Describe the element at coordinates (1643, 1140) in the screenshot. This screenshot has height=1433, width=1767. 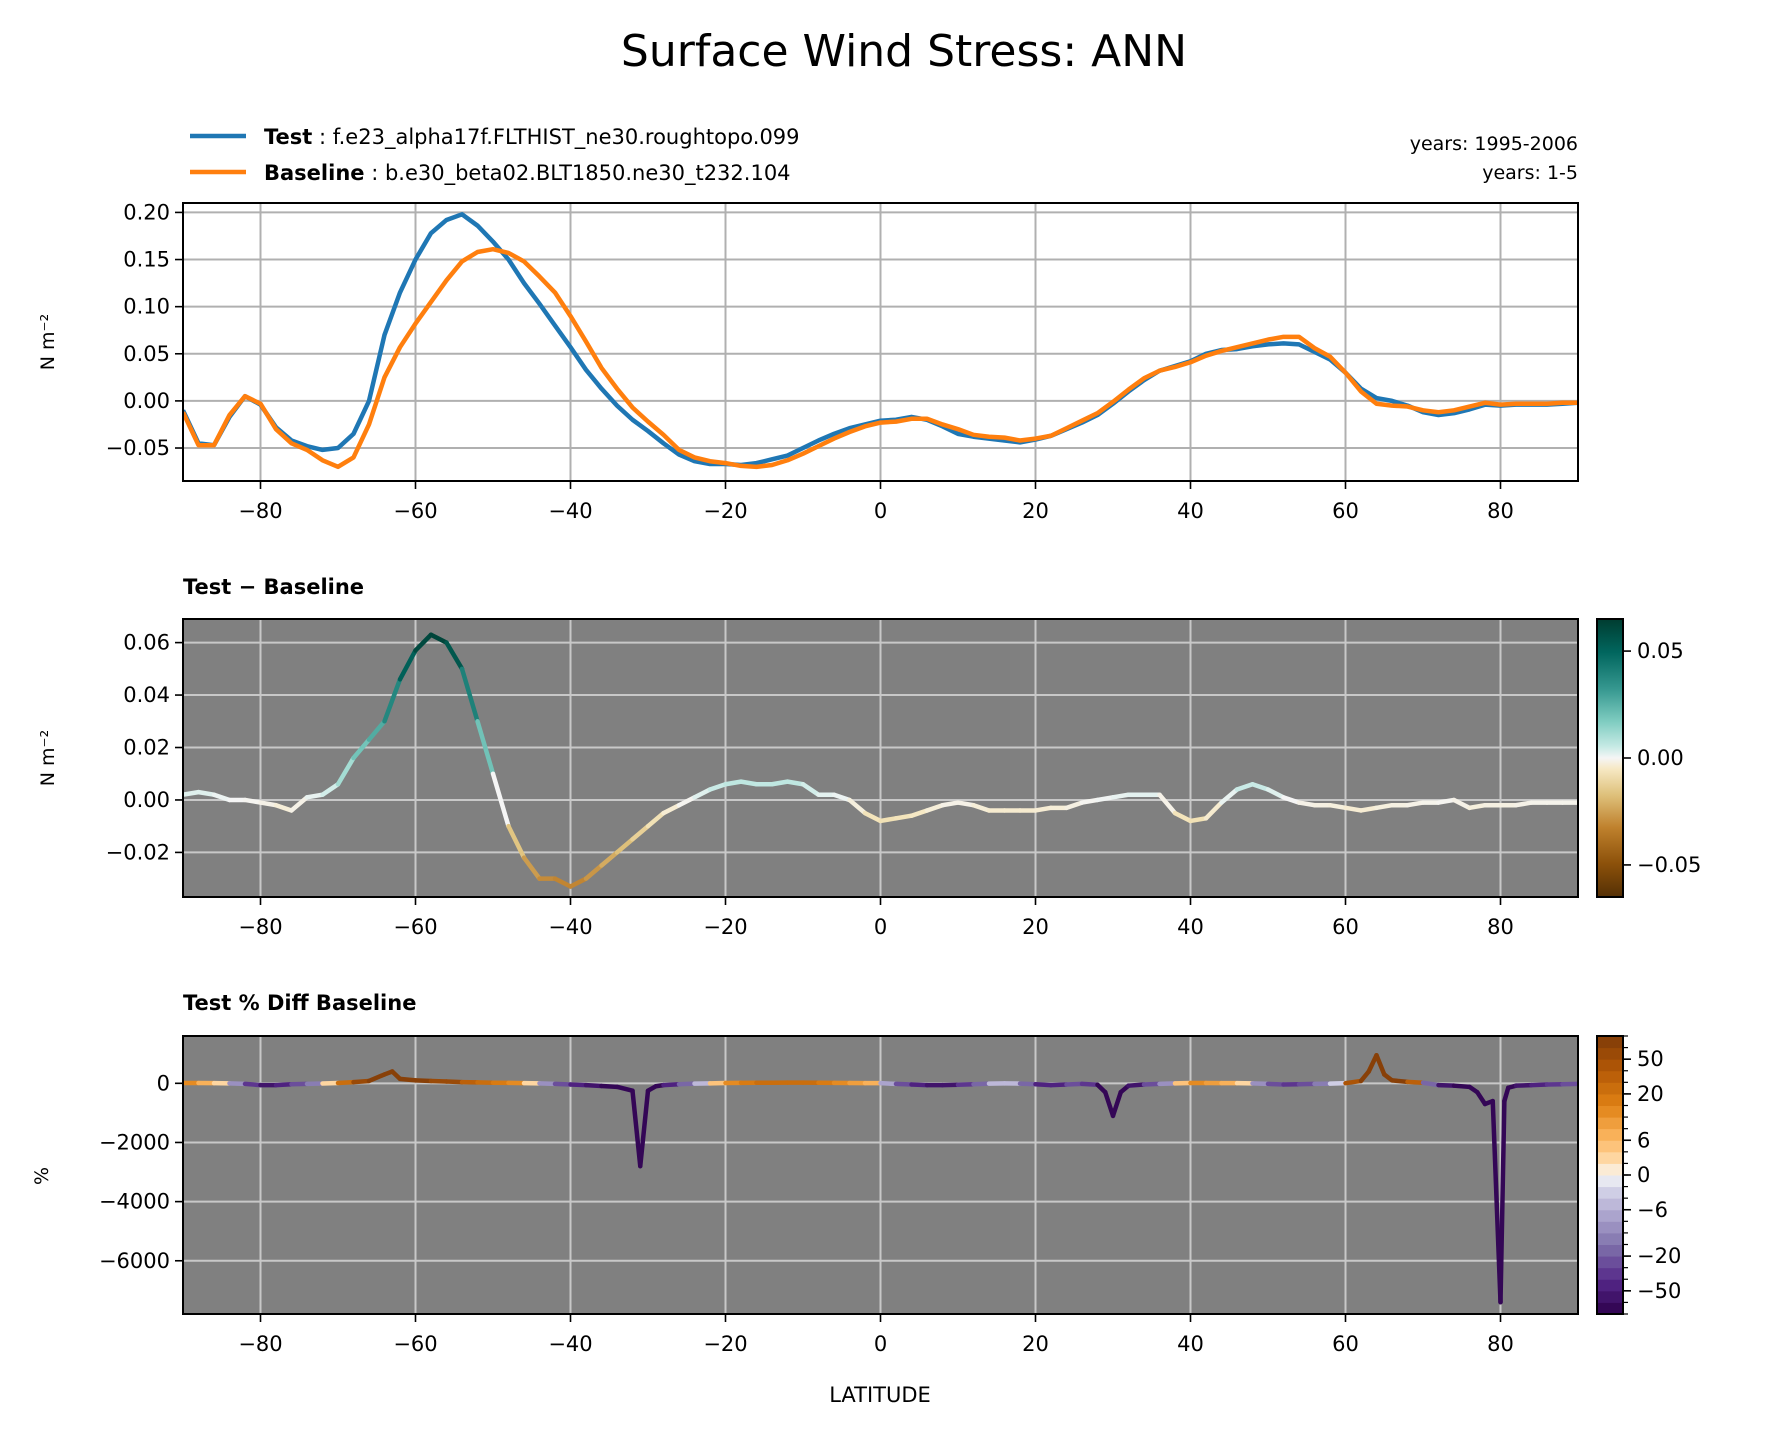
I see `colorbar-tick-label: 6` at that location.